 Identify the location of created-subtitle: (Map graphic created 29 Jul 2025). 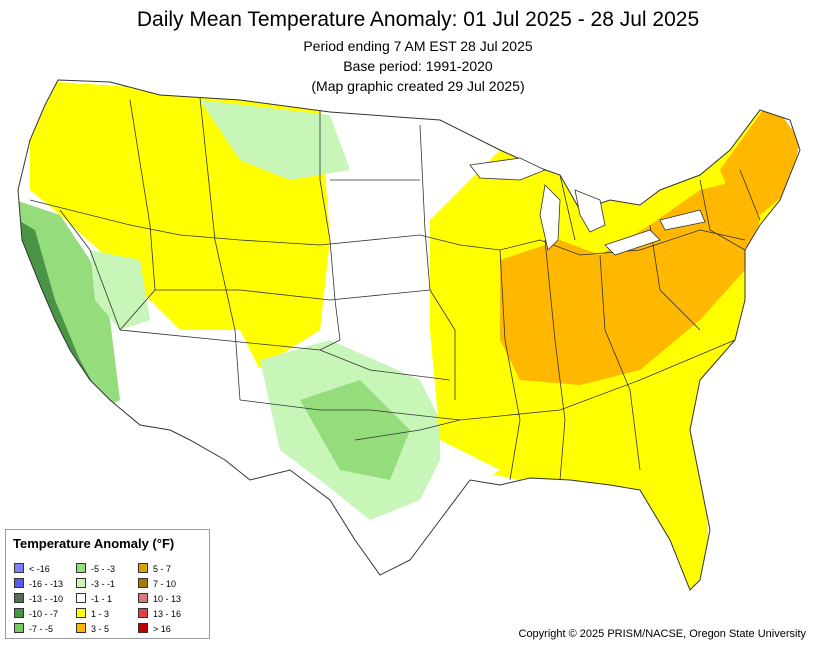
(418, 86).